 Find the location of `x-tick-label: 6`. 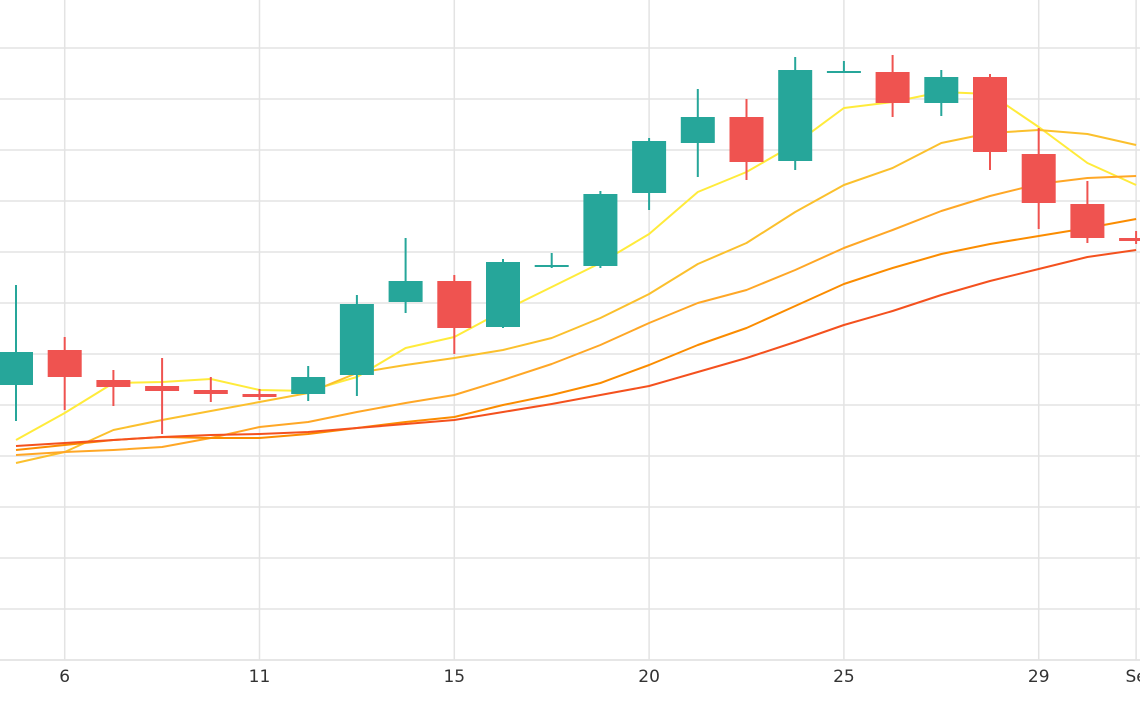

x-tick-label: 6 is located at coordinates (64, 677).